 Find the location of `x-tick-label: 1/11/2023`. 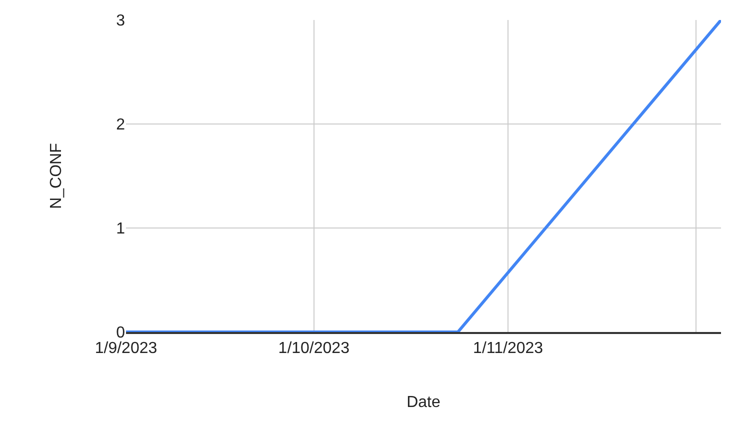

x-tick-label: 1/11/2023 is located at coordinates (508, 348).